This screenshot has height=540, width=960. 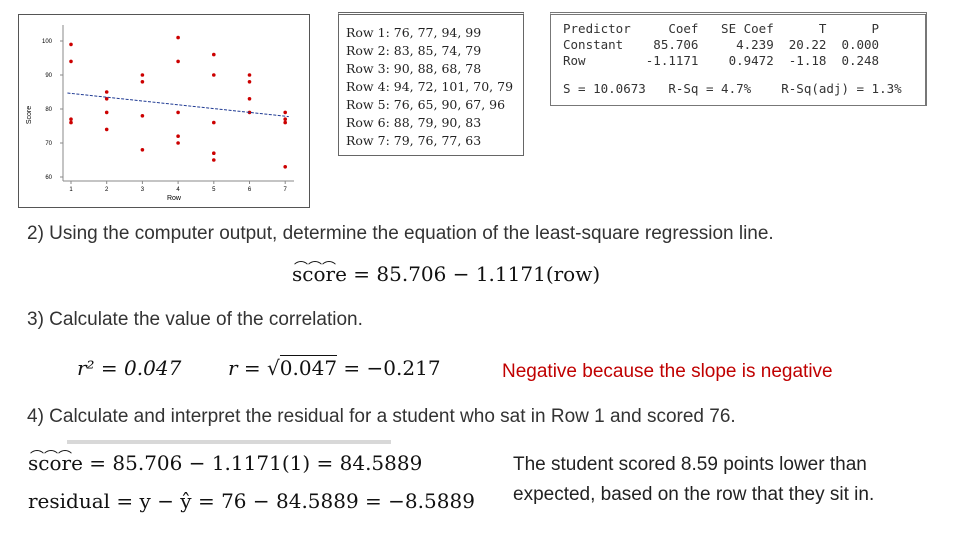 I want to click on x-tick-label: 3, so click(x=143, y=190).